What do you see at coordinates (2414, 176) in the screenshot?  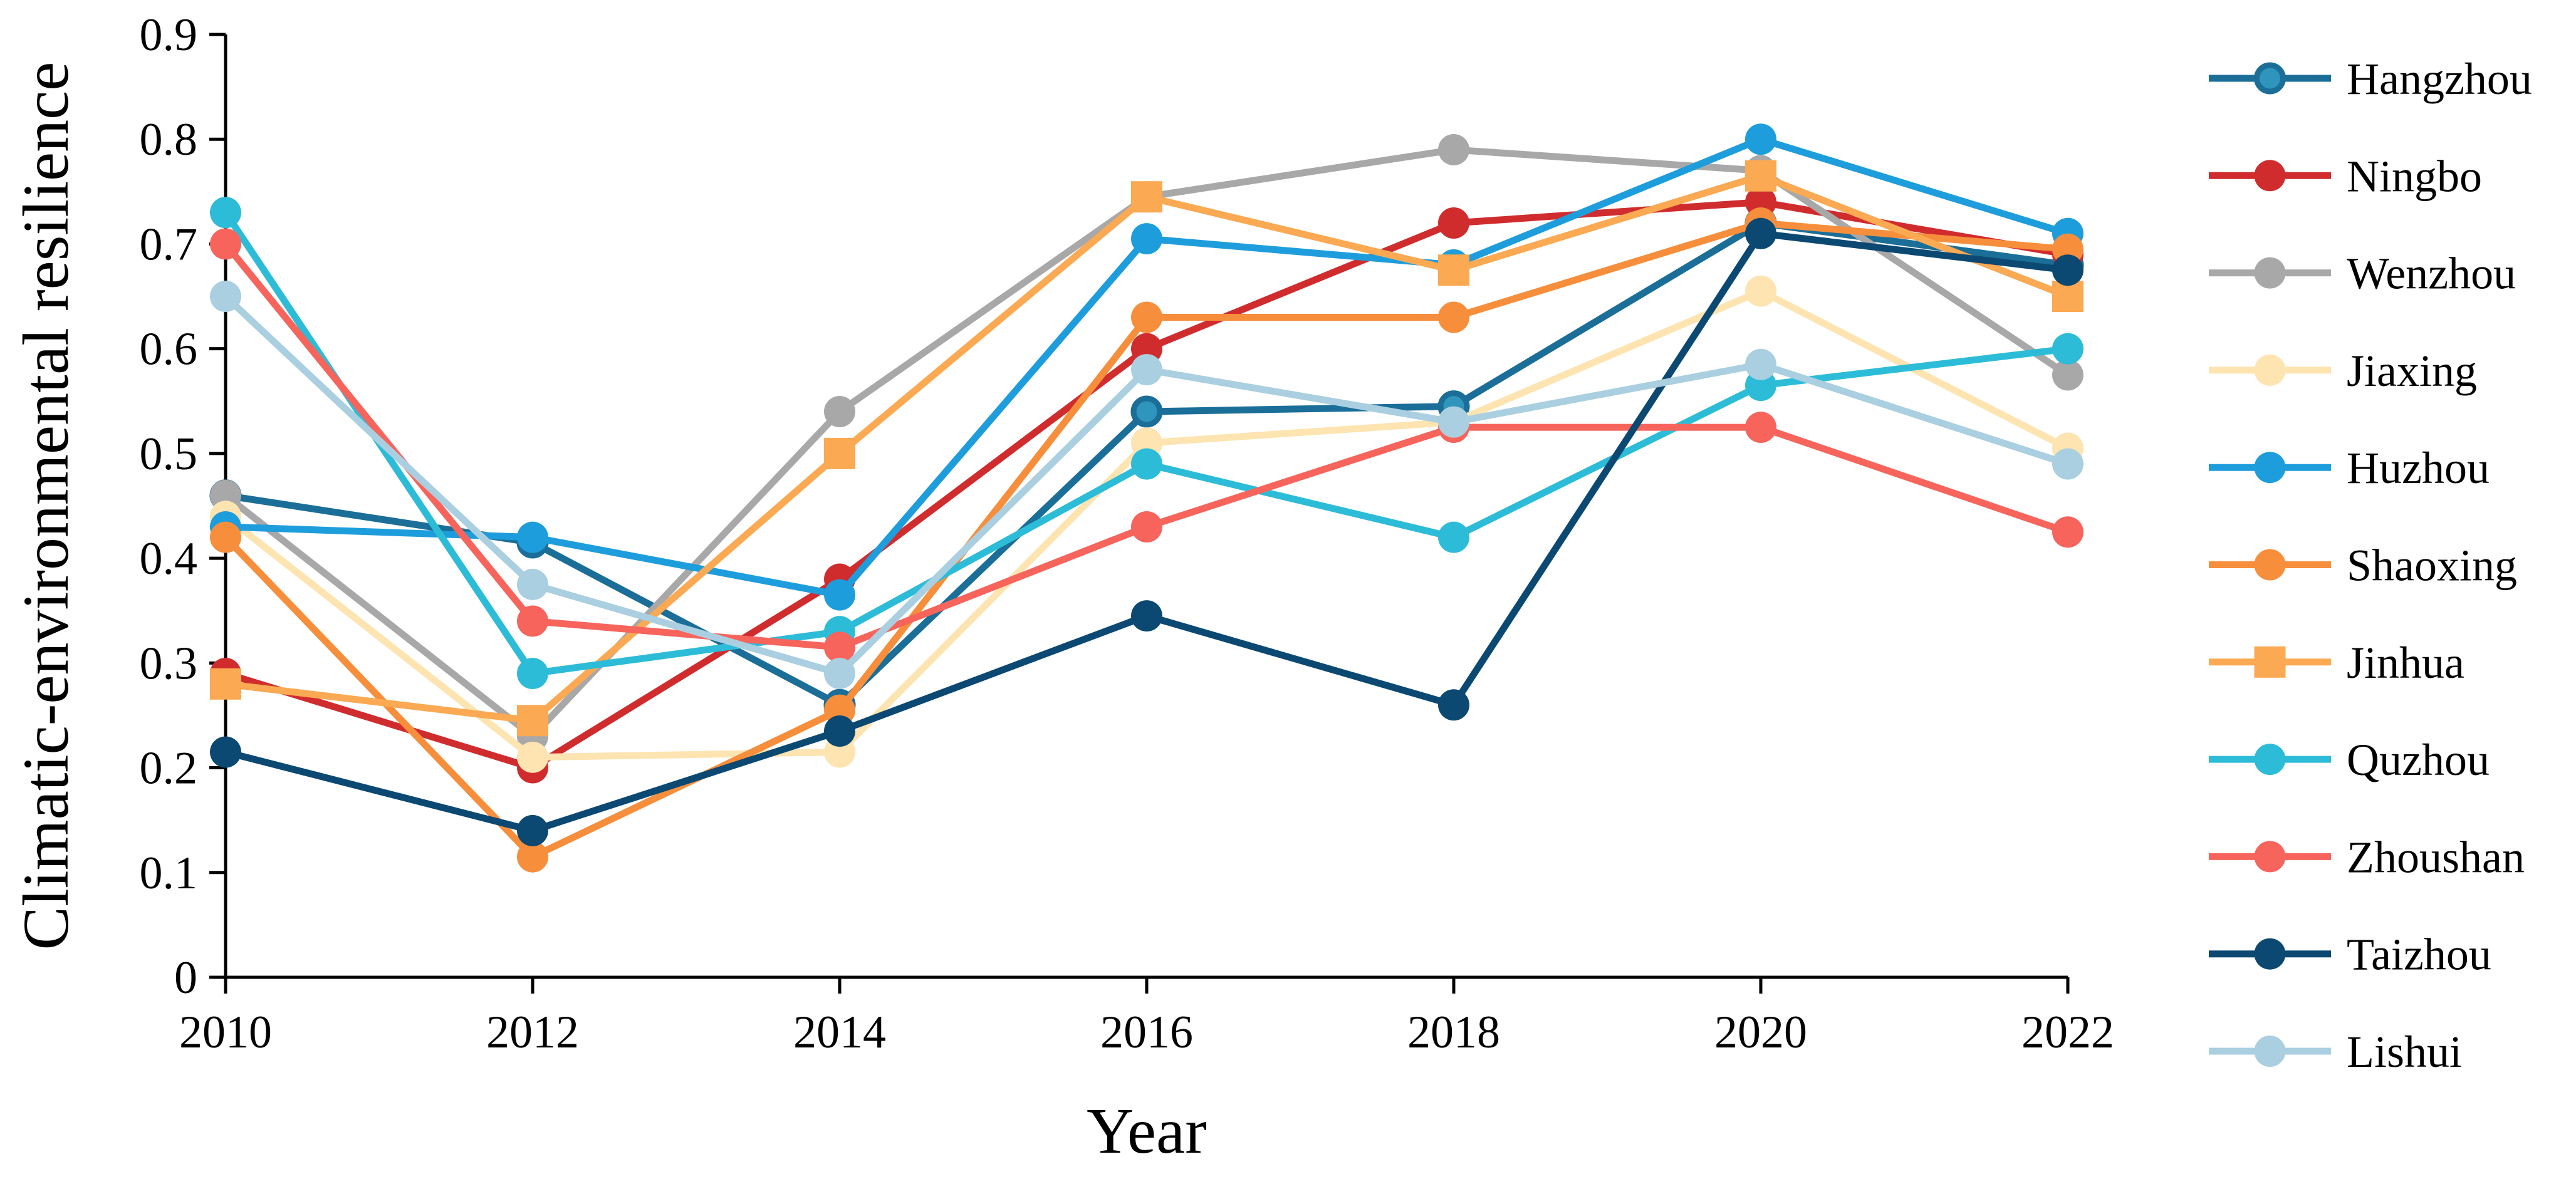 I see `legend-label: Ningbo` at bounding box center [2414, 176].